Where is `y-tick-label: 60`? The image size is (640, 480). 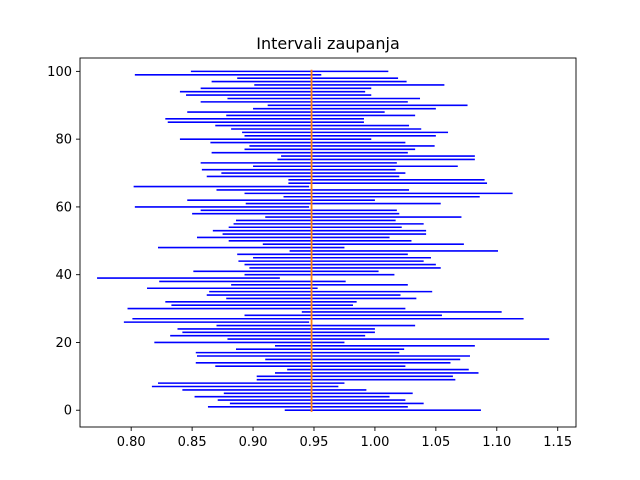 y-tick-label: 60 is located at coordinates (63, 207).